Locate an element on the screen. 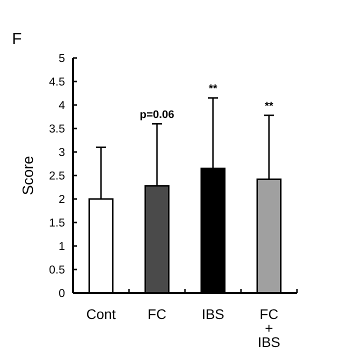 The height and width of the screenshot is (362, 350). y-tick-label: 3.5 is located at coordinates (57, 130).